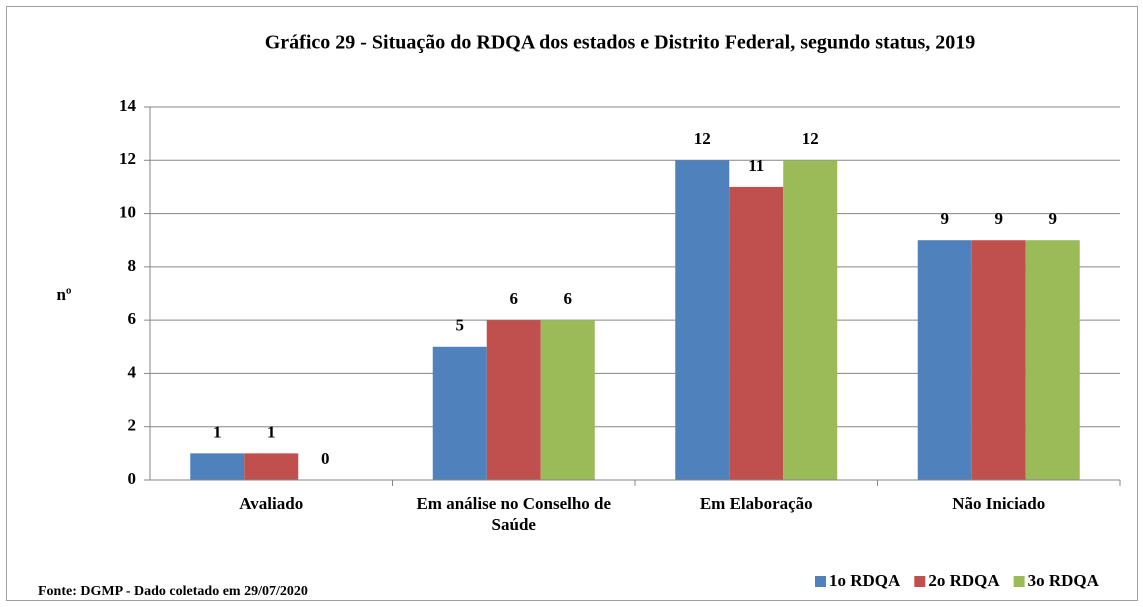 This screenshot has height=607, width=1143. Describe the element at coordinates (756, 503) in the screenshot. I see `x-tick-label: Em Elaboração` at that location.